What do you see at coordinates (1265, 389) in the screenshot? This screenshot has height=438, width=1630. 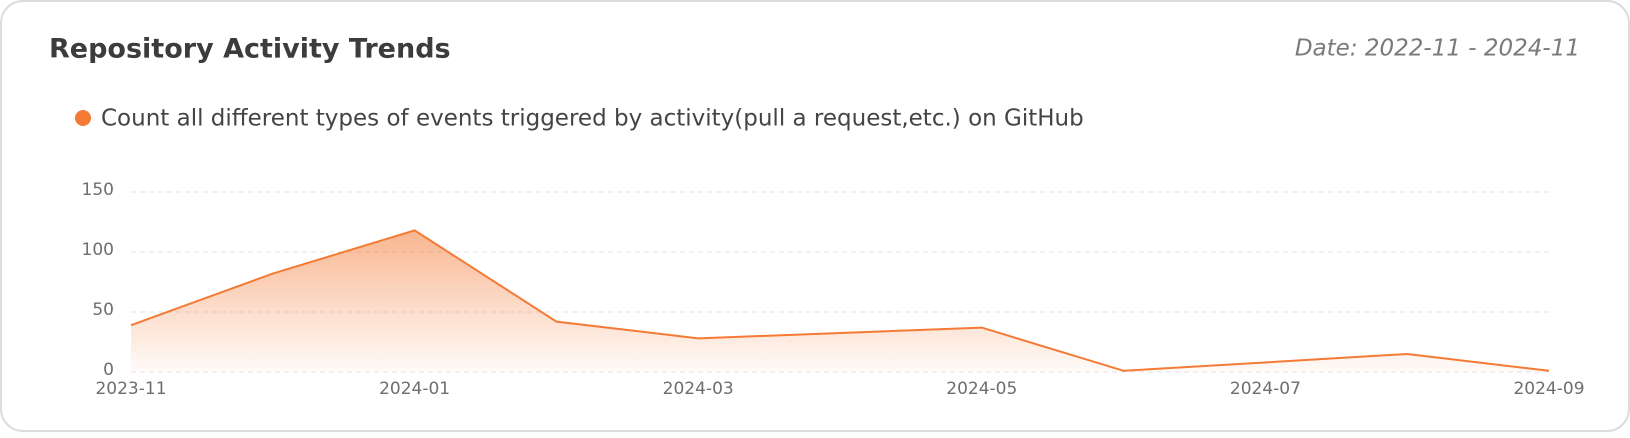 I see `x-tick-label: 2024-07` at bounding box center [1265, 389].